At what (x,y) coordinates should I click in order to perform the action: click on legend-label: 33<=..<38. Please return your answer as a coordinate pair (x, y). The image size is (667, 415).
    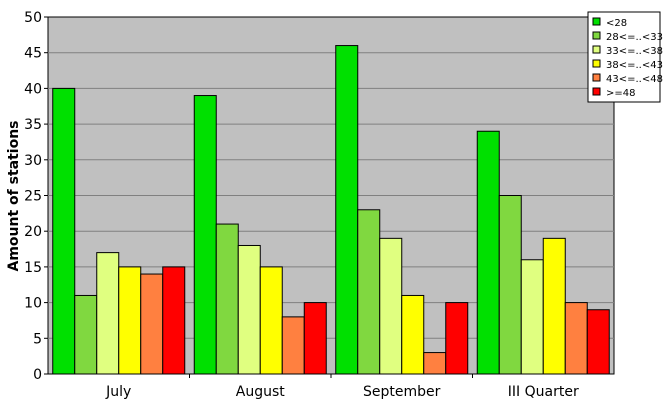
    Looking at the image, I should click on (634, 51).